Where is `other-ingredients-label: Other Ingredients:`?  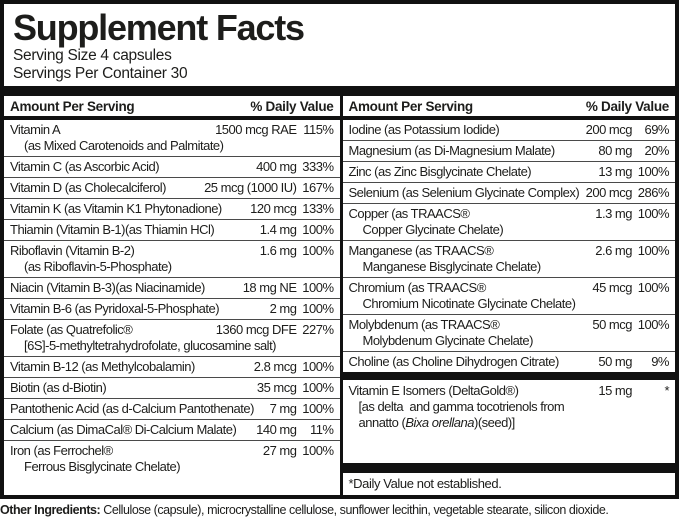
other-ingredients-label: Other Ingredients: is located at coordinates (50, 510).